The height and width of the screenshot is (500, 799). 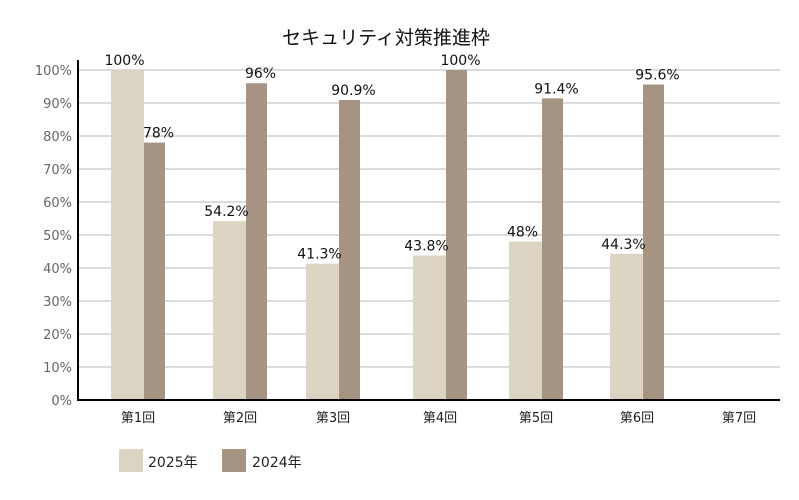 I want to click on x-tick-label: 第6回, so click(x=637, y=418).